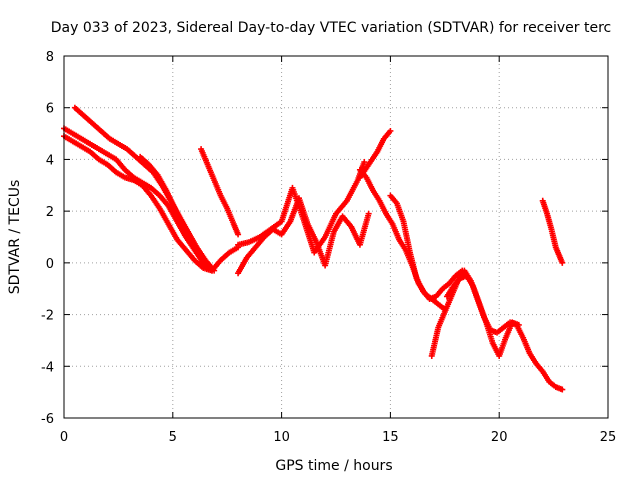  I want to click on x-axis-label: GPS time / hours, so click(333, 466).